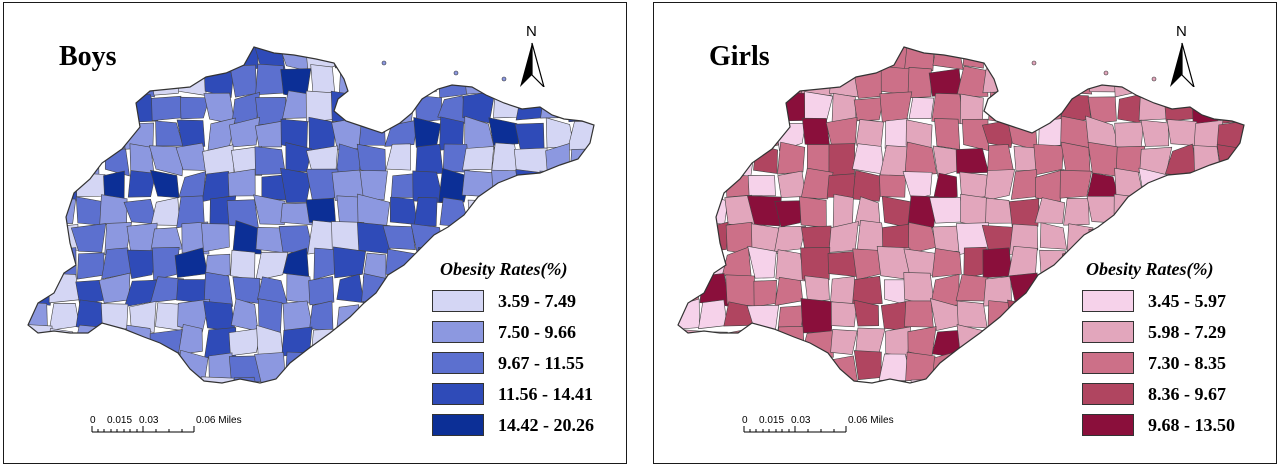  I want to click on boys-legend-item: 14.42 - 20.26, so click(522, 426).